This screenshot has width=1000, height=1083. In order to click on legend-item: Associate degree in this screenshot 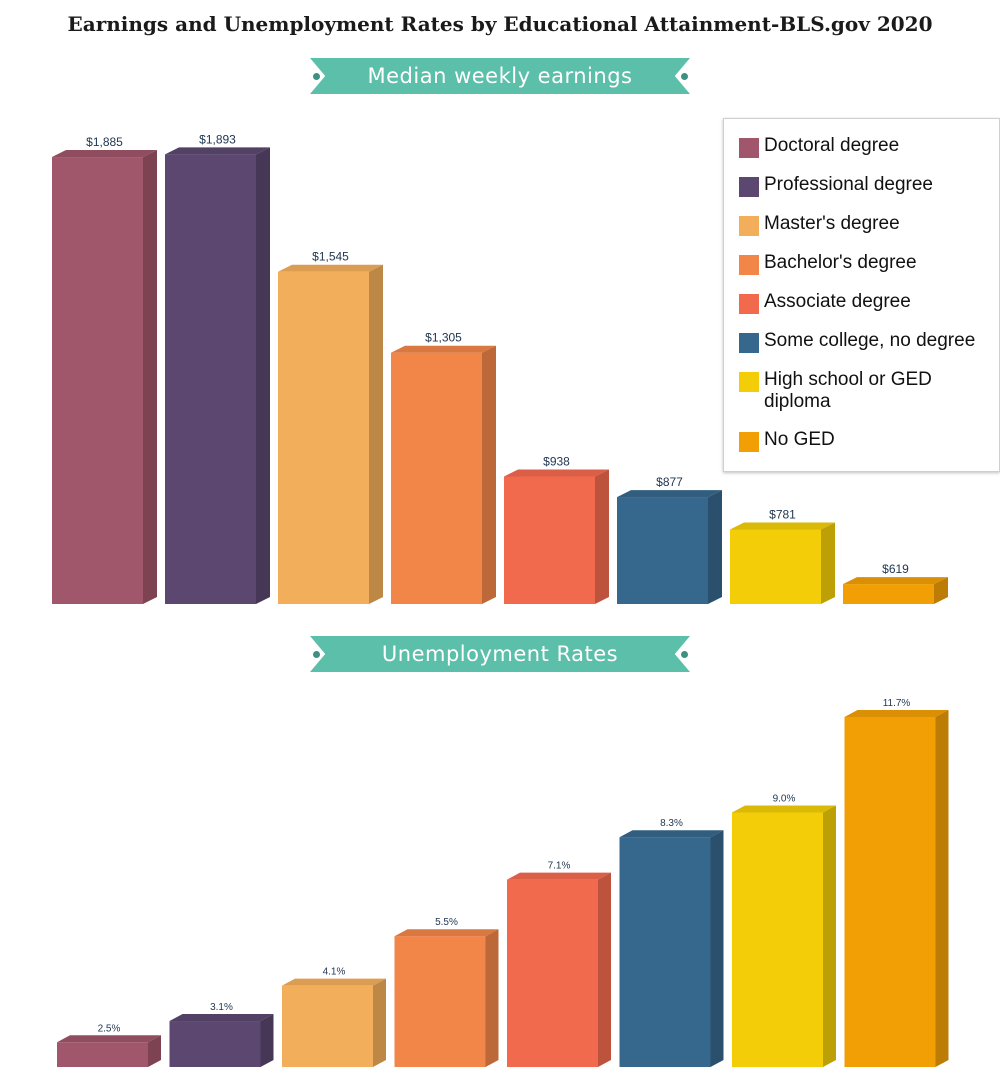, I will do `click(869, 303)`.